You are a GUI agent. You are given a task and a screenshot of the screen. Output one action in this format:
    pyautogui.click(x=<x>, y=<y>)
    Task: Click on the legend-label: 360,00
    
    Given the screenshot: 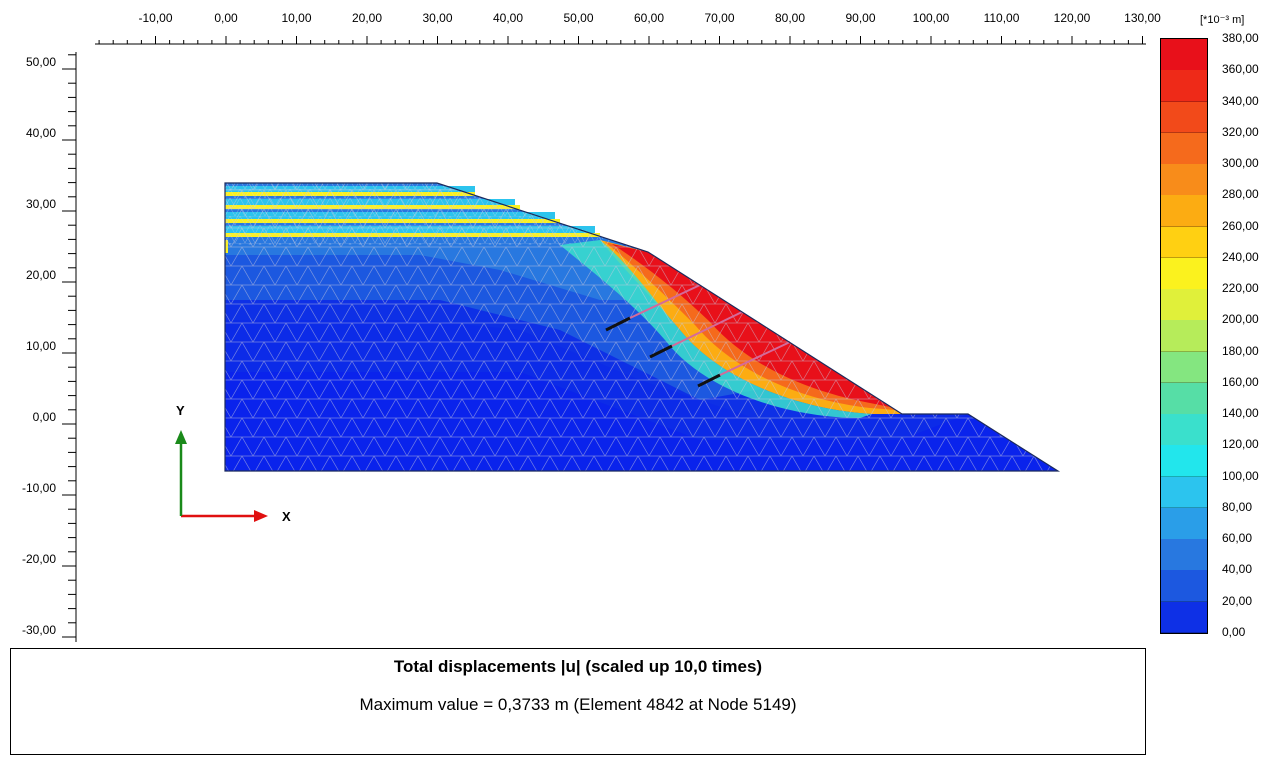 What is the action you would take?
    pyautogui.click(x=1240, y=69)
    